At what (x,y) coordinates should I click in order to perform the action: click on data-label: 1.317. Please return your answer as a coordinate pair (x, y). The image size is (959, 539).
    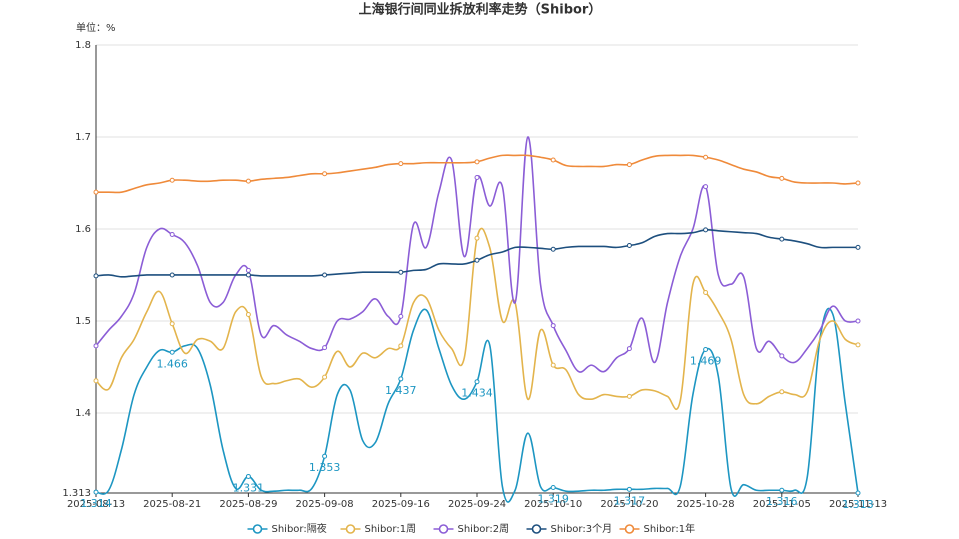
    Looking at the image, I should click on (630, 500).